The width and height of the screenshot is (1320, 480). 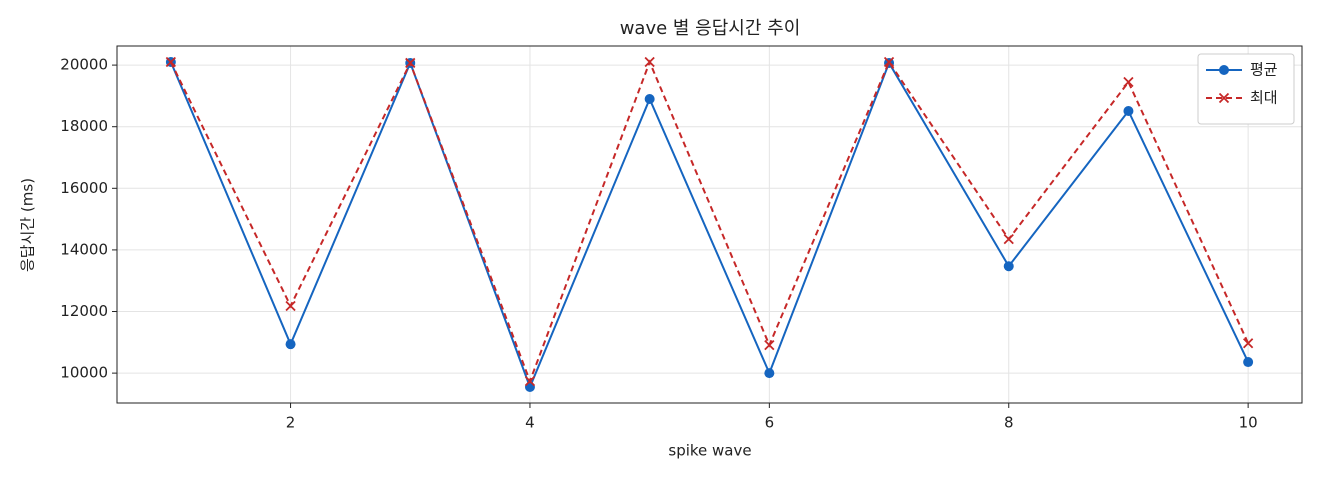 I want to click on legend-label: 최대, so click(x=1264, y=98).